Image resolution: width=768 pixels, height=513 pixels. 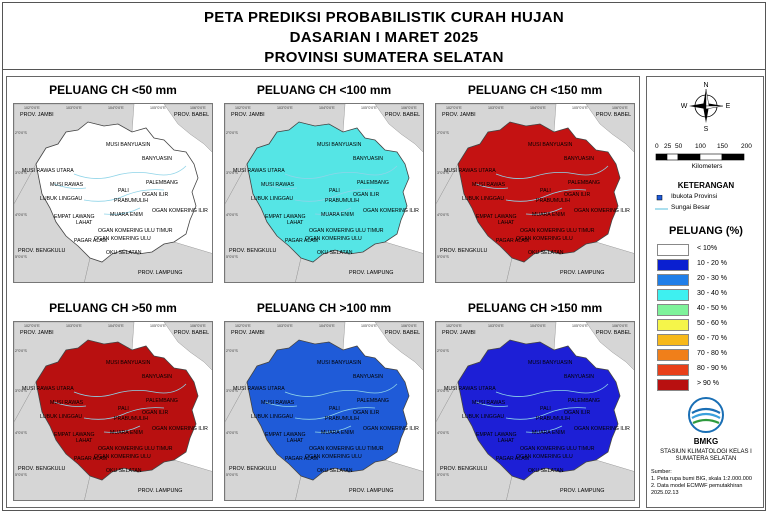 What do you see at coordinates (371, 491) in the screenshot?
I see `region-label: PROV. LAMPUNG` at bounding box center [371, 491].